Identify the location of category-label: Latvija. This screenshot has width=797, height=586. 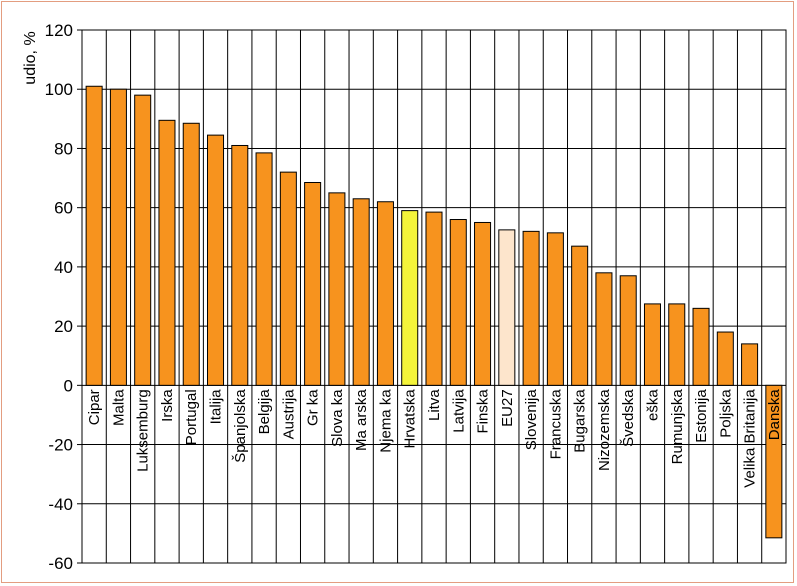
(458, 411).